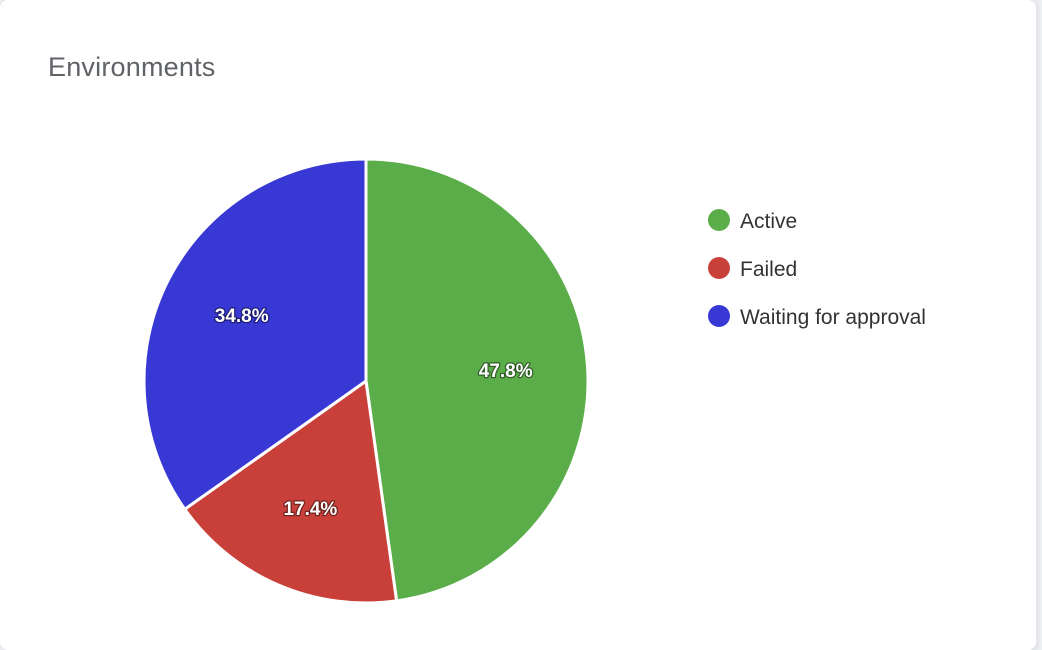  Describe the element at coordinates (833, 317) in the screenshot. I see `legend-label-waiting-for-approval: Waiting for approval` at that location.